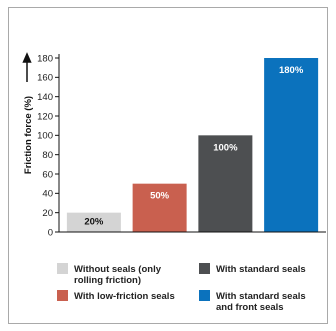 This screenshot has width=336, height=331. I want to click on y-tick-label: 140, so click(45, 97).